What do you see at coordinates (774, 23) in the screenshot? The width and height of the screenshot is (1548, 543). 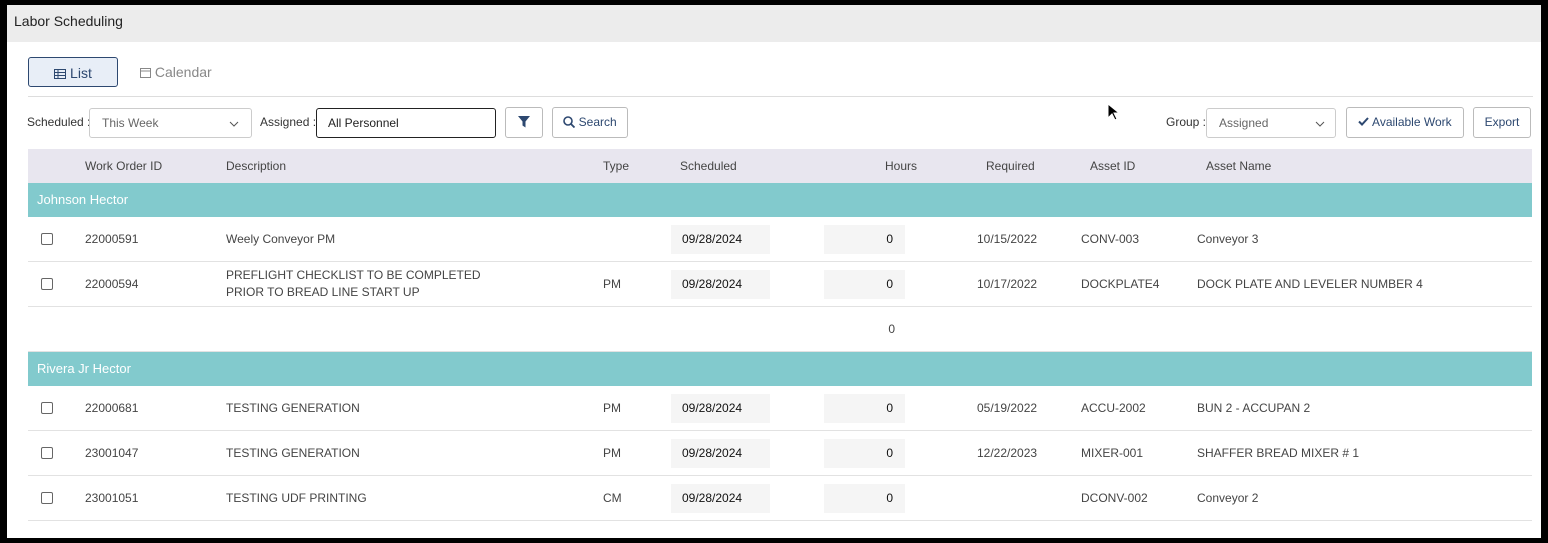 I see `page-title: Labor Scheduling` at bounding box center [774, 23].